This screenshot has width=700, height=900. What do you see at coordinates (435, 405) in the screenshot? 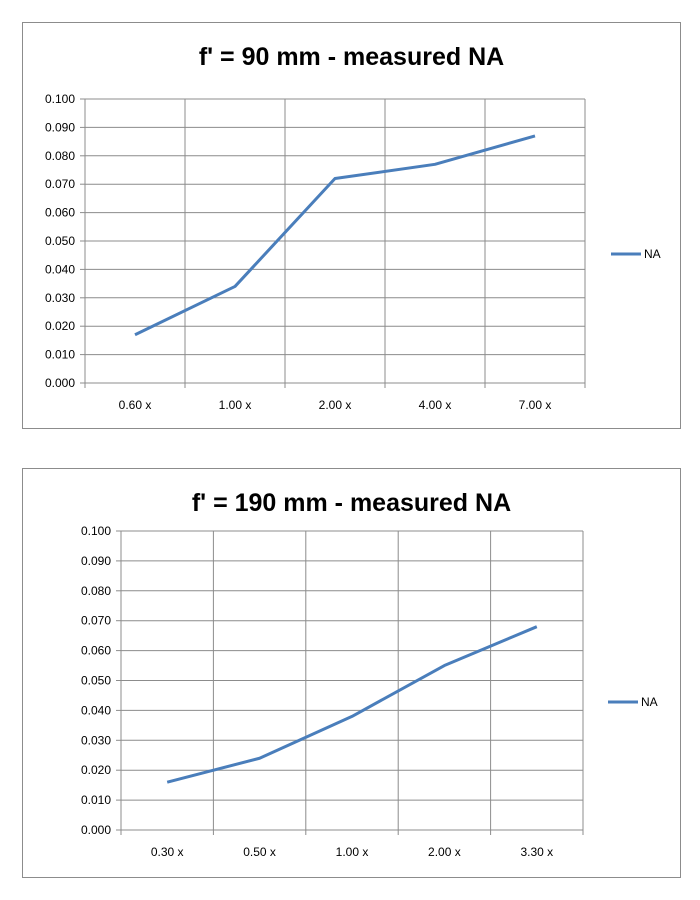
I see `x-tick-label: 4.00 x` at bounding box center [435, 405].